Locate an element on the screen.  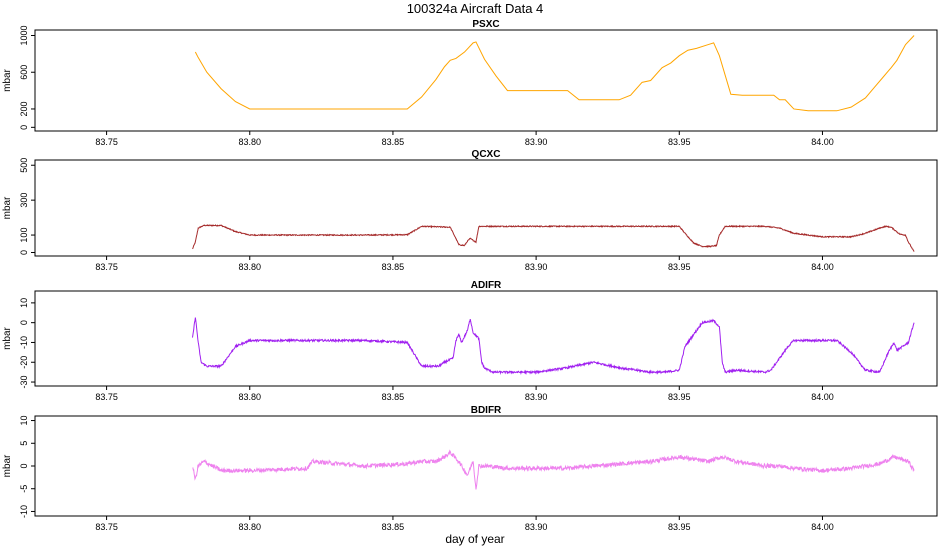
y-tick-label: -30 is located at coordinates (24, 382).